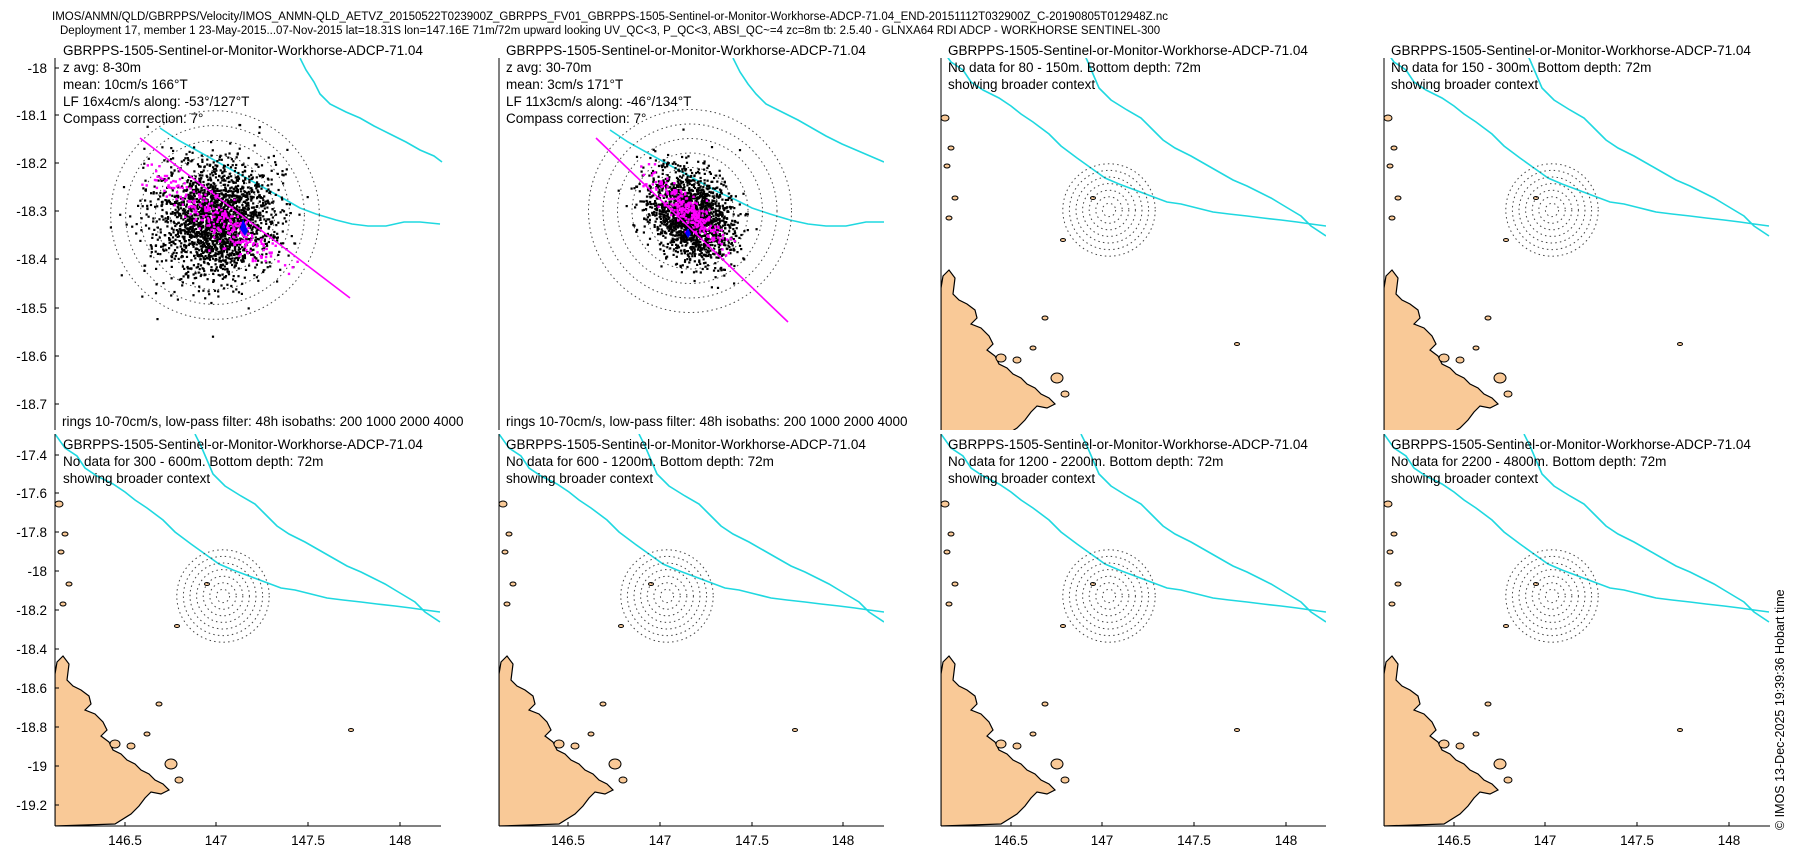 This screenshot has height=850, width=1800. I want to click on ytick-label: -18.4, so click(31, 649).